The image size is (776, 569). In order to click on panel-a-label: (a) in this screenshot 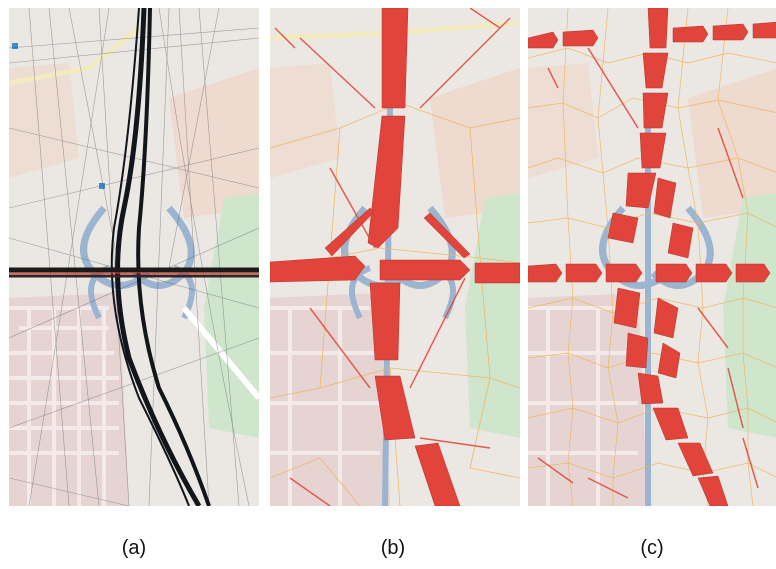, I will do `click(134, 548)`.